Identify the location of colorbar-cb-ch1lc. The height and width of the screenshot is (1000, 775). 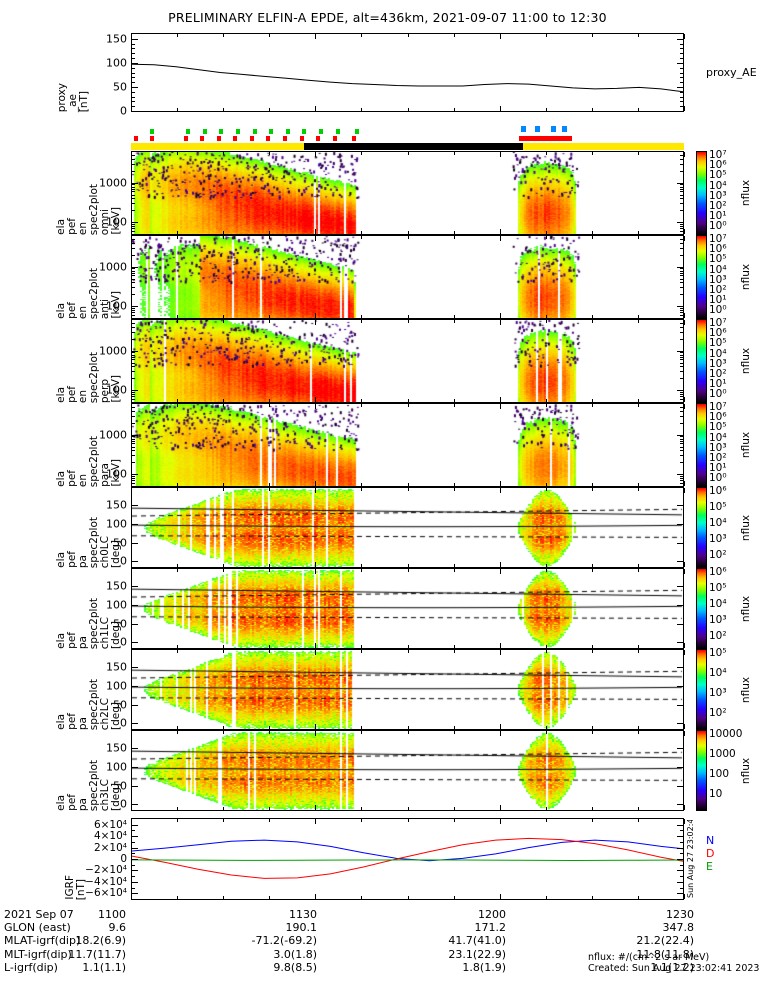
(701, 608).